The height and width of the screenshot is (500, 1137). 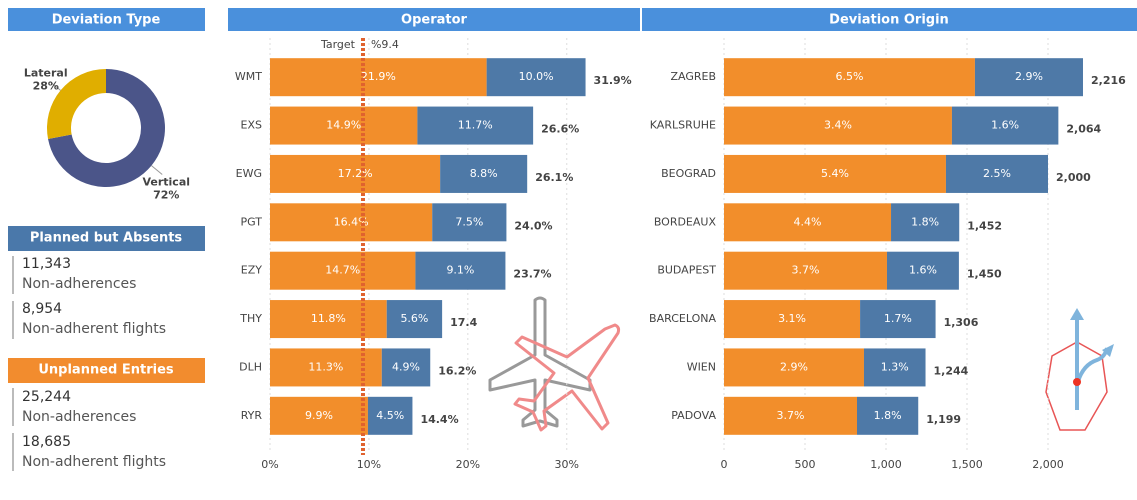 I want to click on target-label: Target, so click(x=338, y=44).